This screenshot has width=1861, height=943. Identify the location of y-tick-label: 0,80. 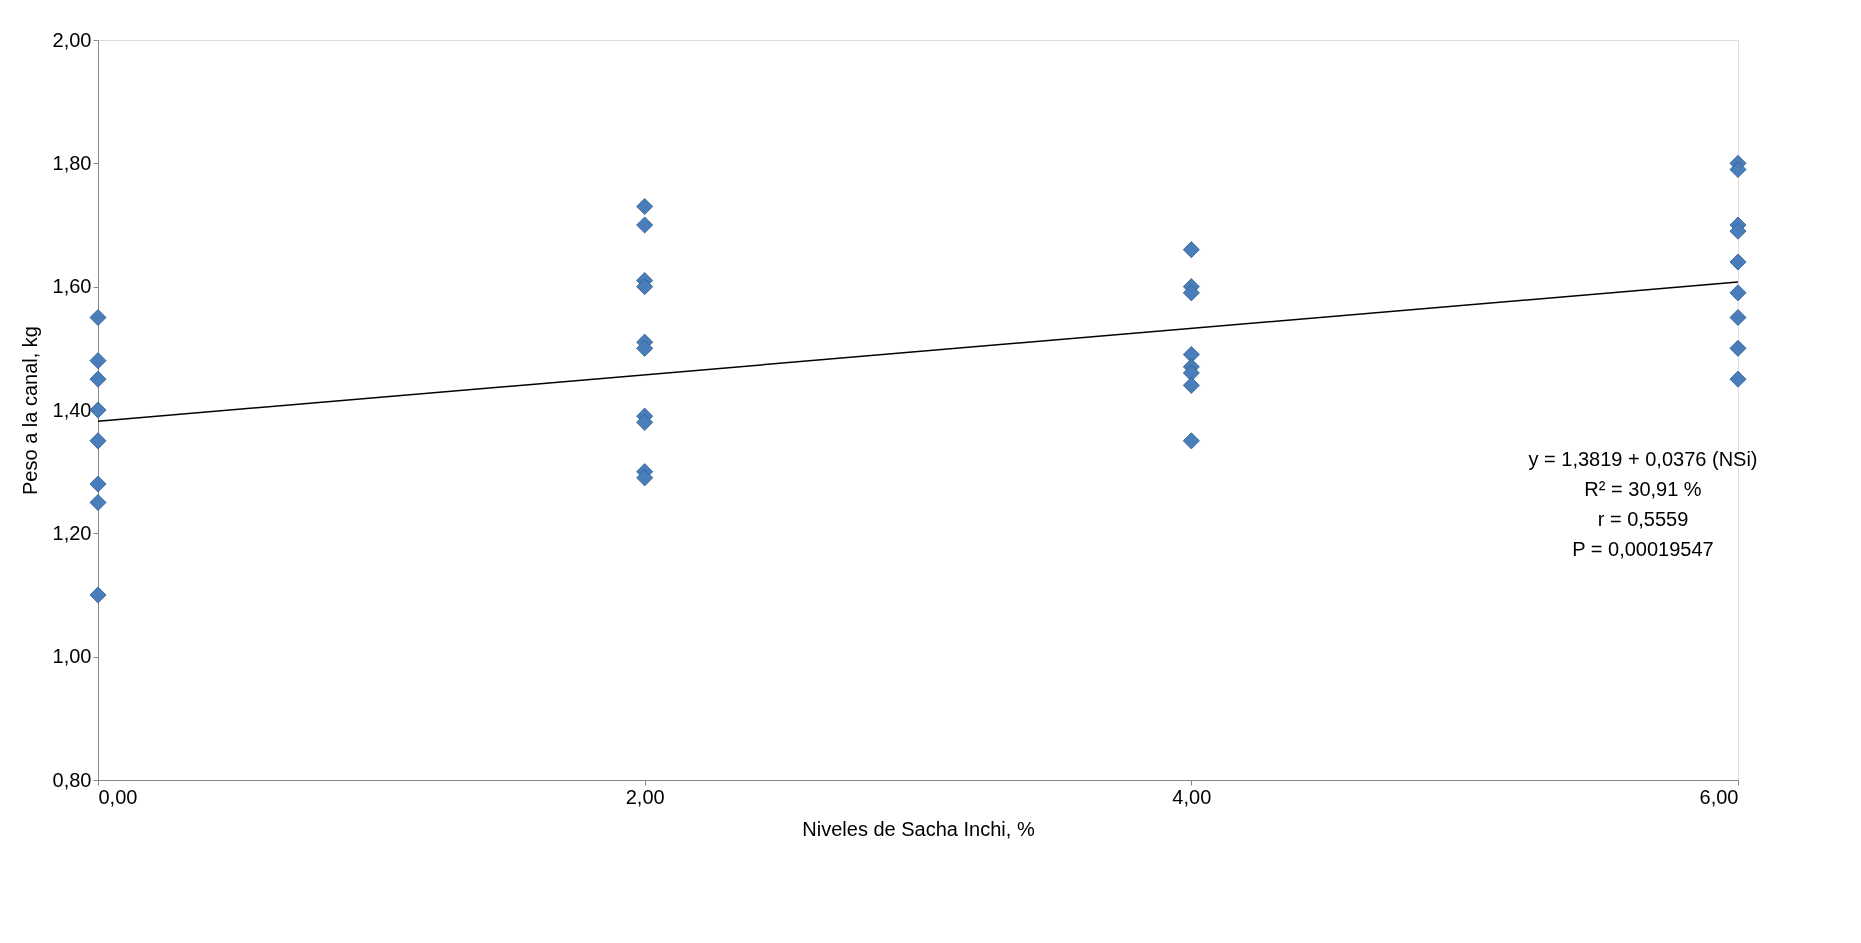
(72, 779).